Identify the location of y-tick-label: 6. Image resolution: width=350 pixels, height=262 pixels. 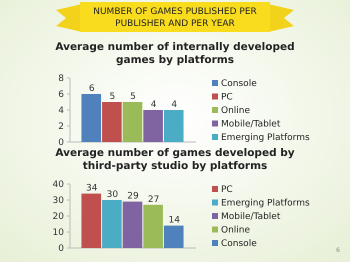
(61, 95).